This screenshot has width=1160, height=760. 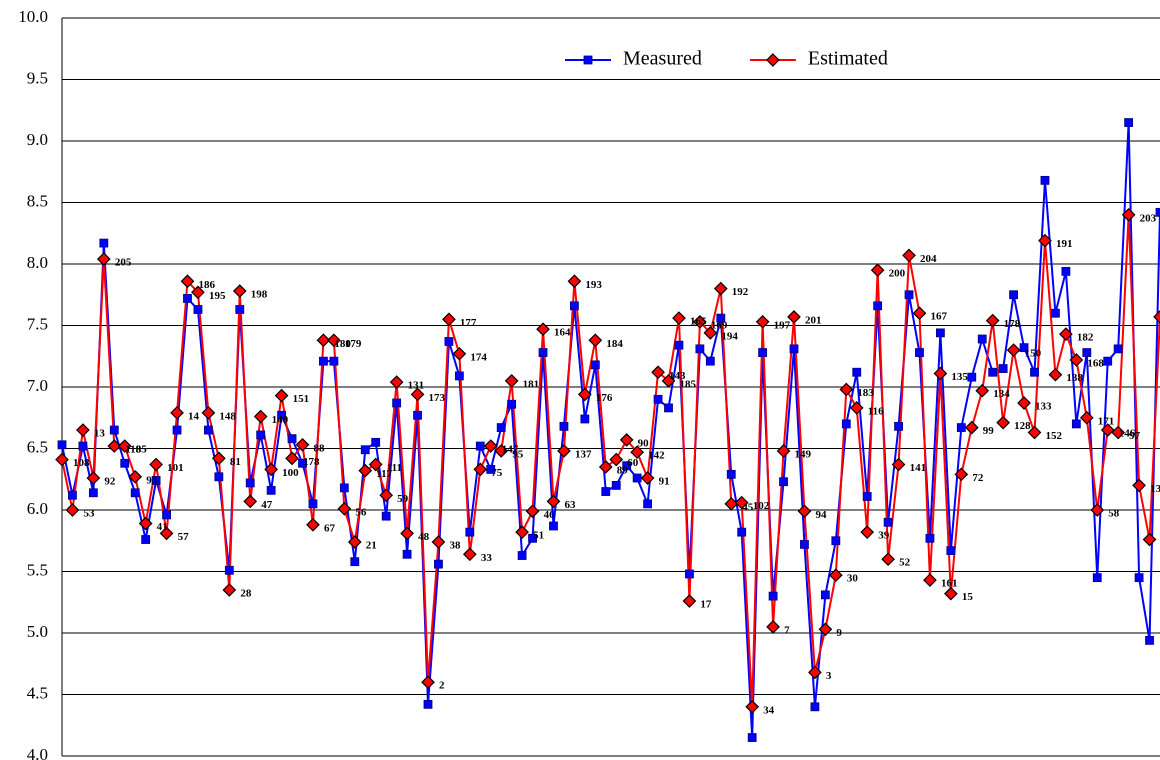 I want to click on point-label: 117, so click(x=384, y=474).